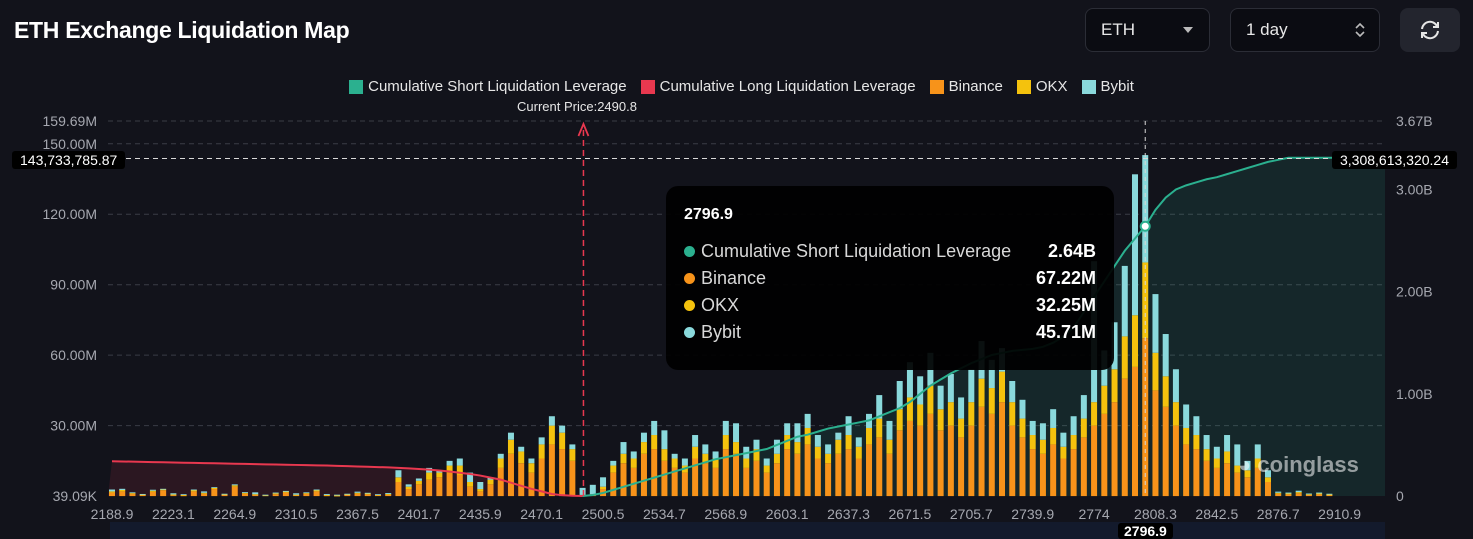  Describe the element at coordinates (747, 530) in the screenshot. I see `data-zoom-slider` at that location.